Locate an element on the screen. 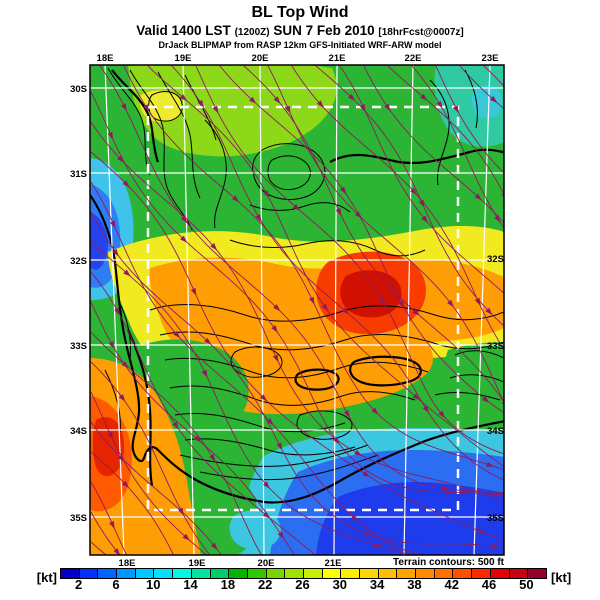 Image resolution: width=600 pixels, height=600 pixels. right-axis-label: 35S is located at coordinates (495, 518).